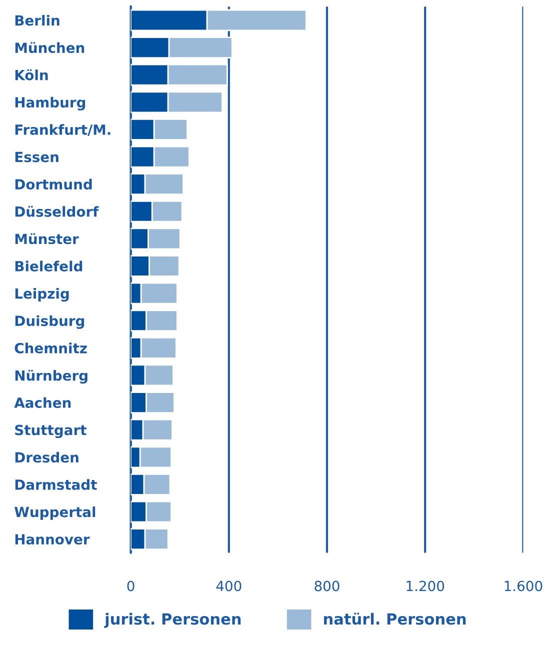 This screenshot has width=545, height=658. What do you see at coordinates (425, 586) in the screenshot?
I see `x-tick-label: 1.200` at bounding box center [425, 586].